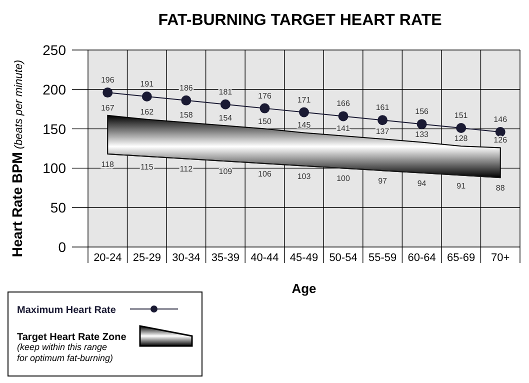 This screenshot has height=383, width=529. I want to click on y-tick-label: 200, so click(54, 89).